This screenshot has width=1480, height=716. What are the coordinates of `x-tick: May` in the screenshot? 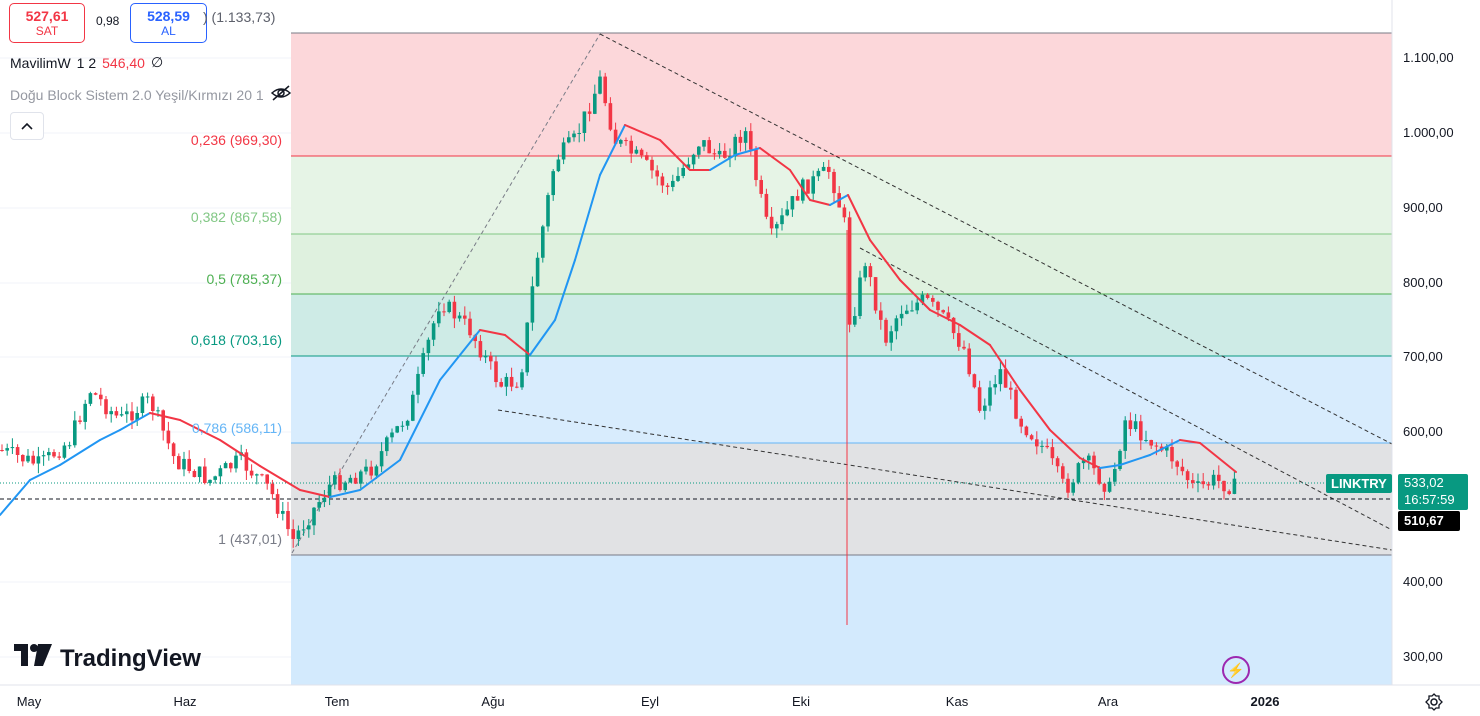 It's located at (29, 701).